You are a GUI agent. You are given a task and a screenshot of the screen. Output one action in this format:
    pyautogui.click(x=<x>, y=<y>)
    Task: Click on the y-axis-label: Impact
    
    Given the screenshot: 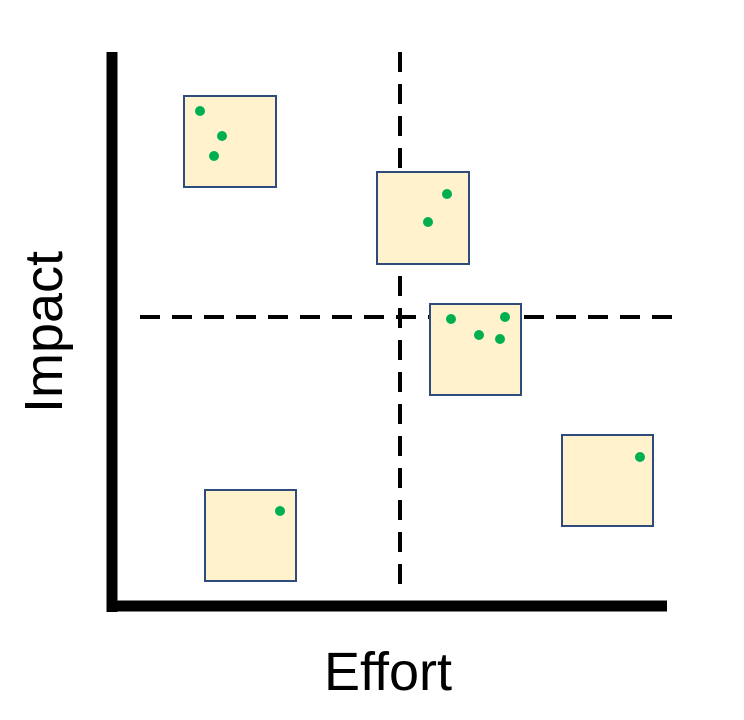 What is the action you would take?
    pyautogui.click(x=44, y=332)
    